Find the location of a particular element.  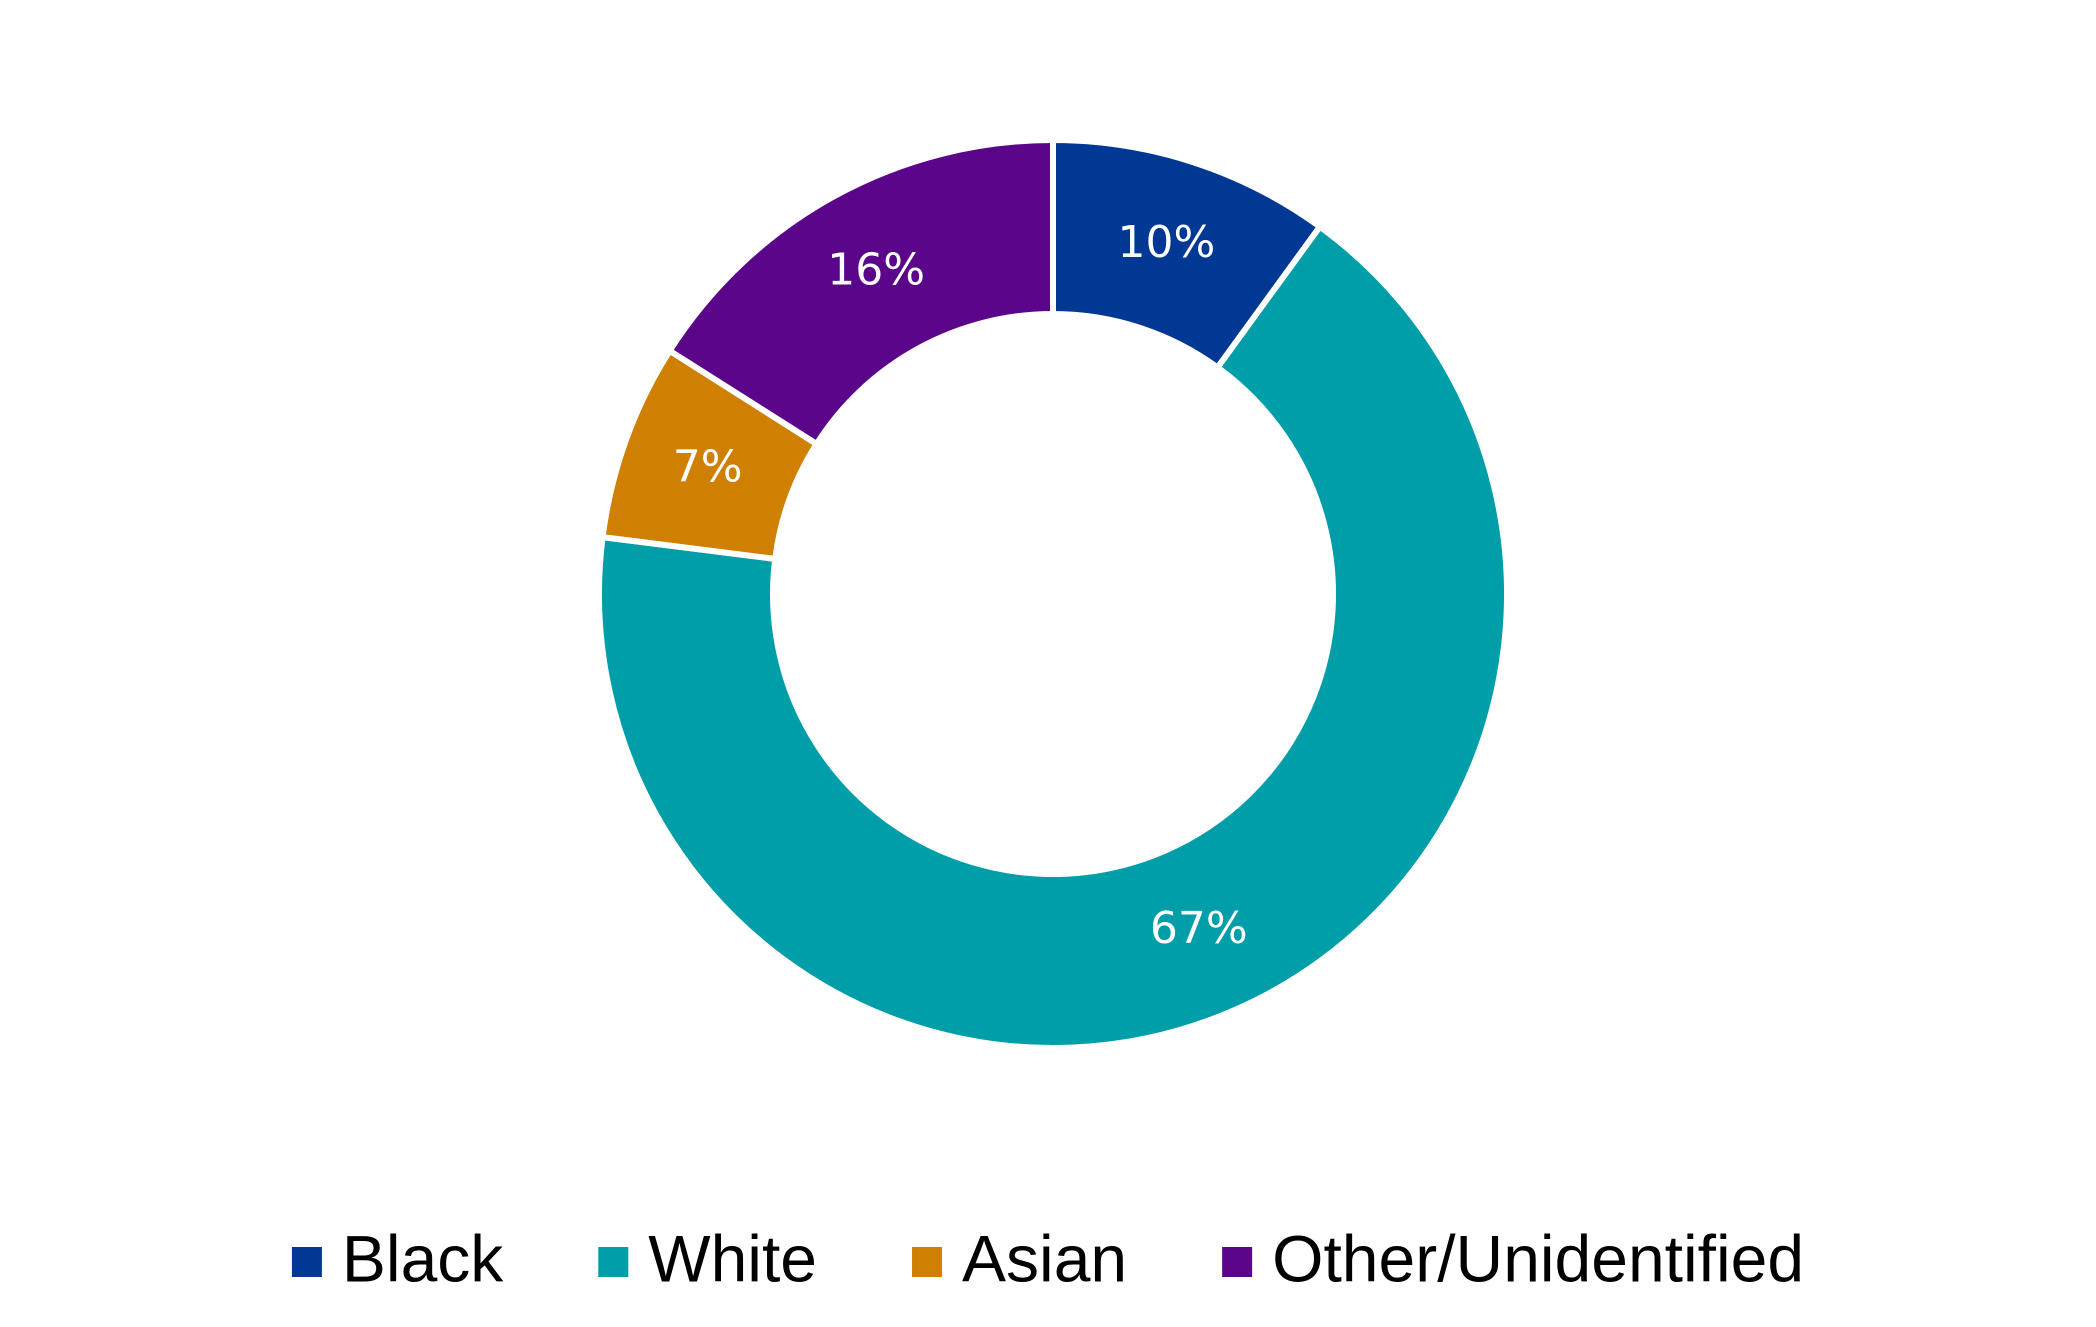

legend: Black White Asian Other/Unidentified is located at coordinates (1047, 1258).